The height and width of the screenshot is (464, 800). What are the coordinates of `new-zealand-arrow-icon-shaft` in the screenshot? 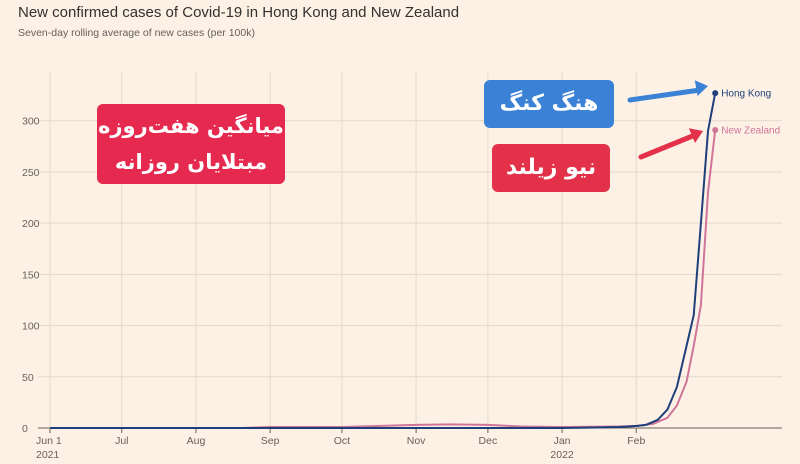 It's located at (668, 146).